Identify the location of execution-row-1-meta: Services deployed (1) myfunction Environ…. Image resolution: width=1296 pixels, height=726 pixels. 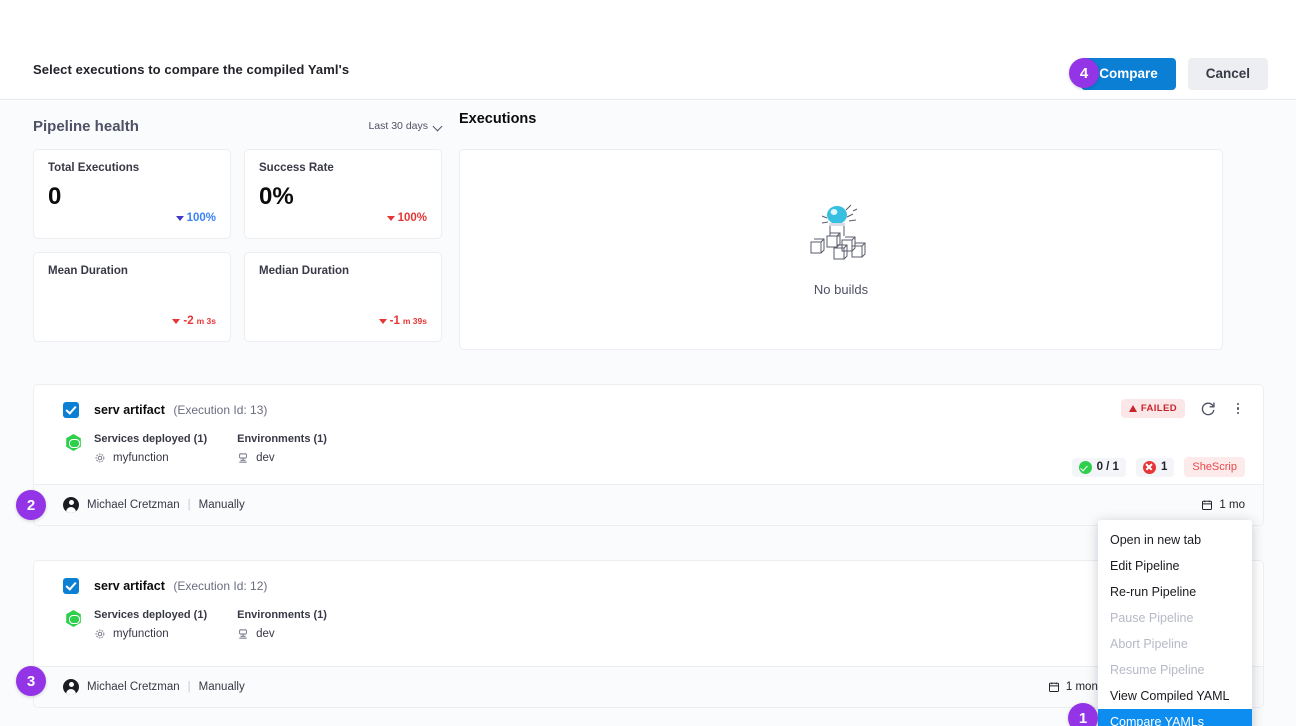
(655, 448).